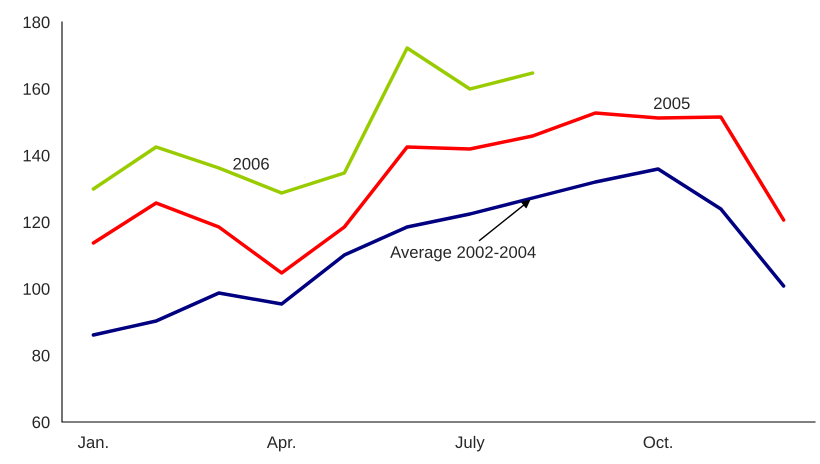 The height and width of the screenshot is (464, 820). What do you see at coordinates (658, 442) in the screenshot?
I see `x-tick-label: Oct.` at bounding box center [658, 442].